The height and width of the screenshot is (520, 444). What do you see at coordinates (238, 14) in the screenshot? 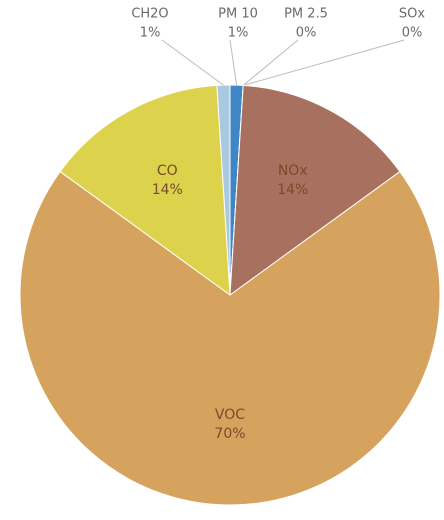
I see `slice-label: PM 10` at bounding box center [238, 14].